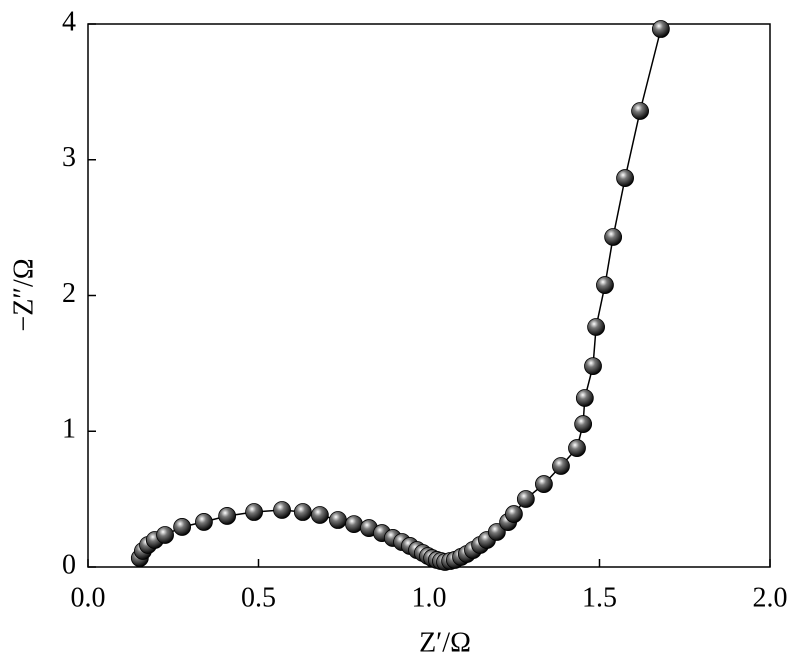 The height and width of the screenshot is (670, 800). I want to click on y-tick-label: 4, so click(69, 21).